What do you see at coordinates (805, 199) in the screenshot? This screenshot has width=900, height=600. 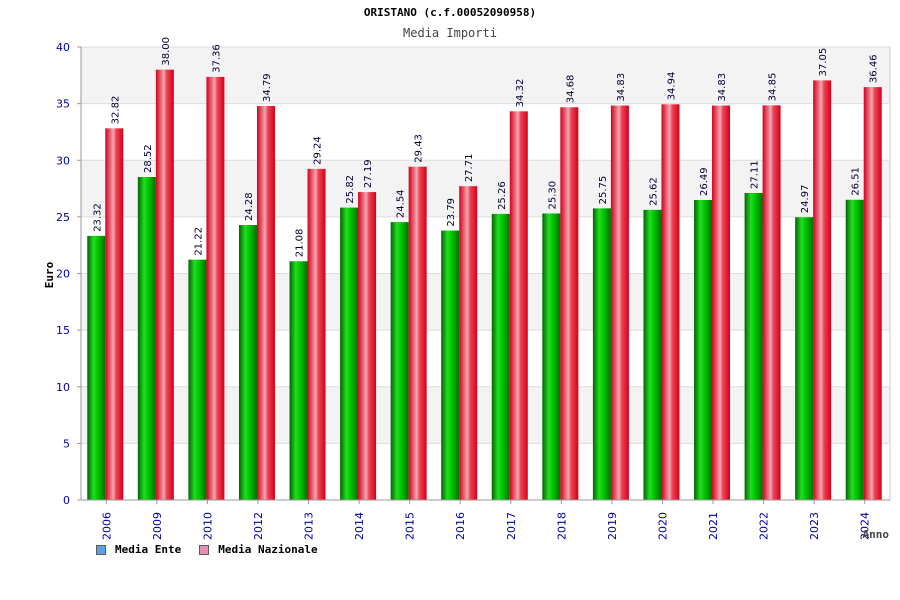 I see `bar-value-label: 24.97` at bounding box center [805, 199].